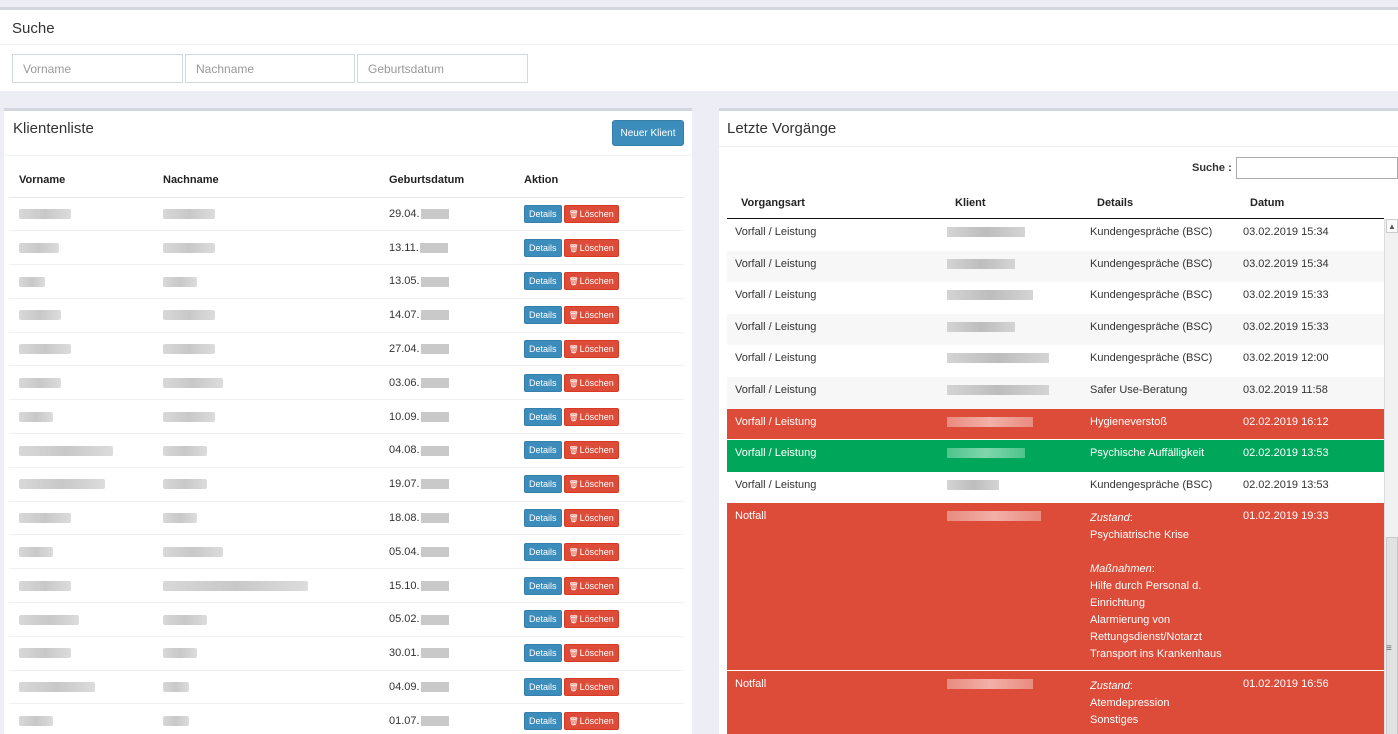 This screenshot has width=1398, height=734. I want to click on delete-label: Löschen, so click(596, 382).